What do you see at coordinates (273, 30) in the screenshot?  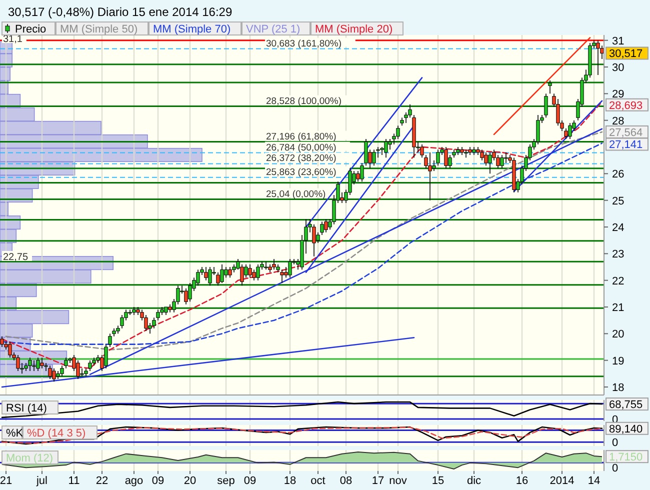 I see `text: VNP (25 1)` at bounding box center [273, 30].